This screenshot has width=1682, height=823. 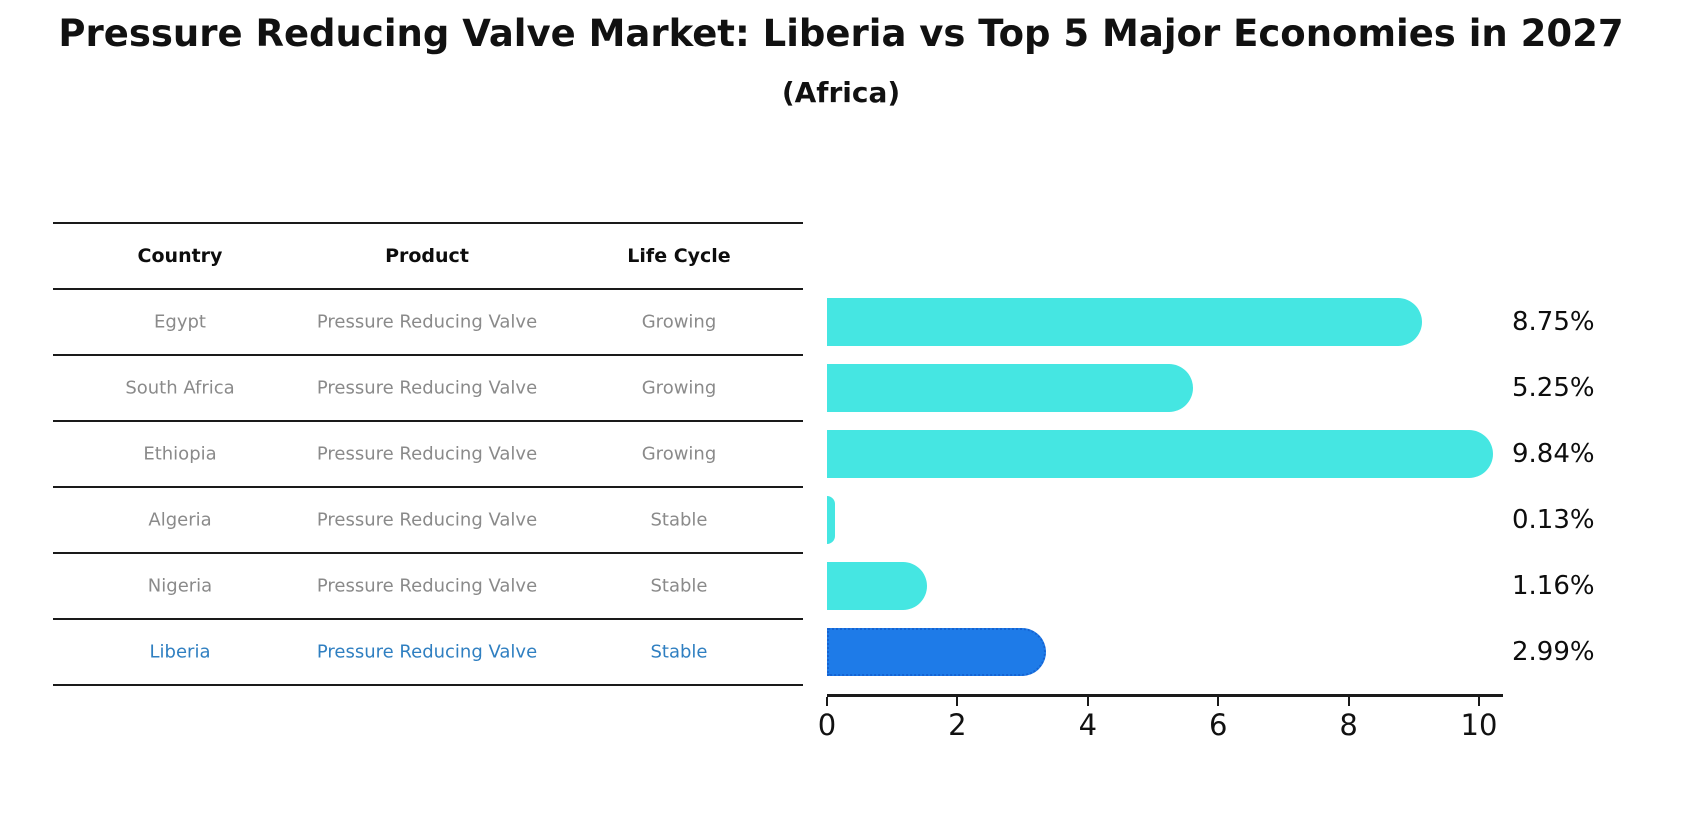 What do you see at coordinates (427, 520) in the screenshot?
I see `cell-product-algeria: Pressure Reducing Valve` at bounding box center [427, 520].